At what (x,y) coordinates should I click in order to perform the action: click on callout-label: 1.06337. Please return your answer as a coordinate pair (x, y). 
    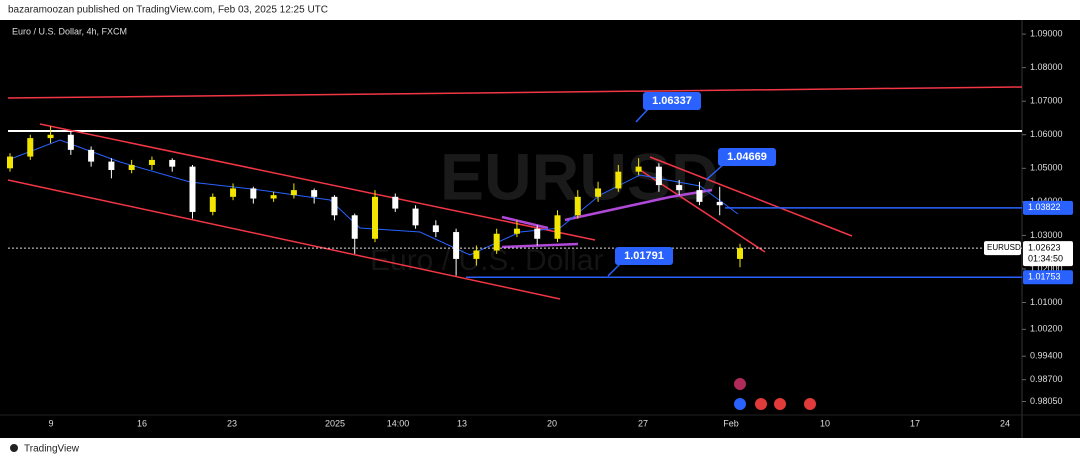
    Looking at the image, I should click on (672, 101).